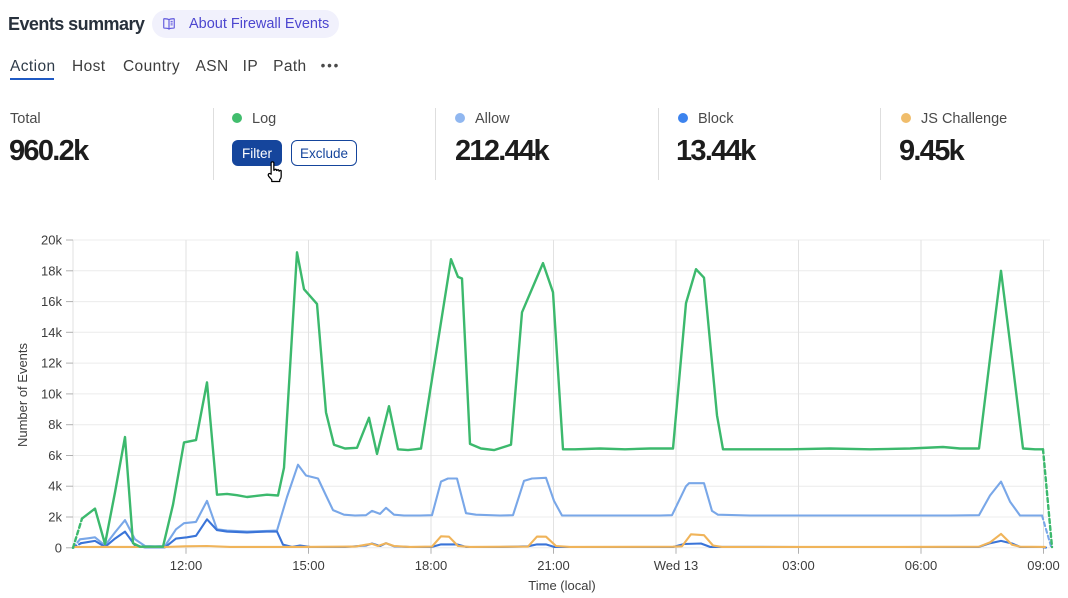 The width and height of the screenshot is (1068, 598). I want to click on svg-text: 14k, so click(51, 332).